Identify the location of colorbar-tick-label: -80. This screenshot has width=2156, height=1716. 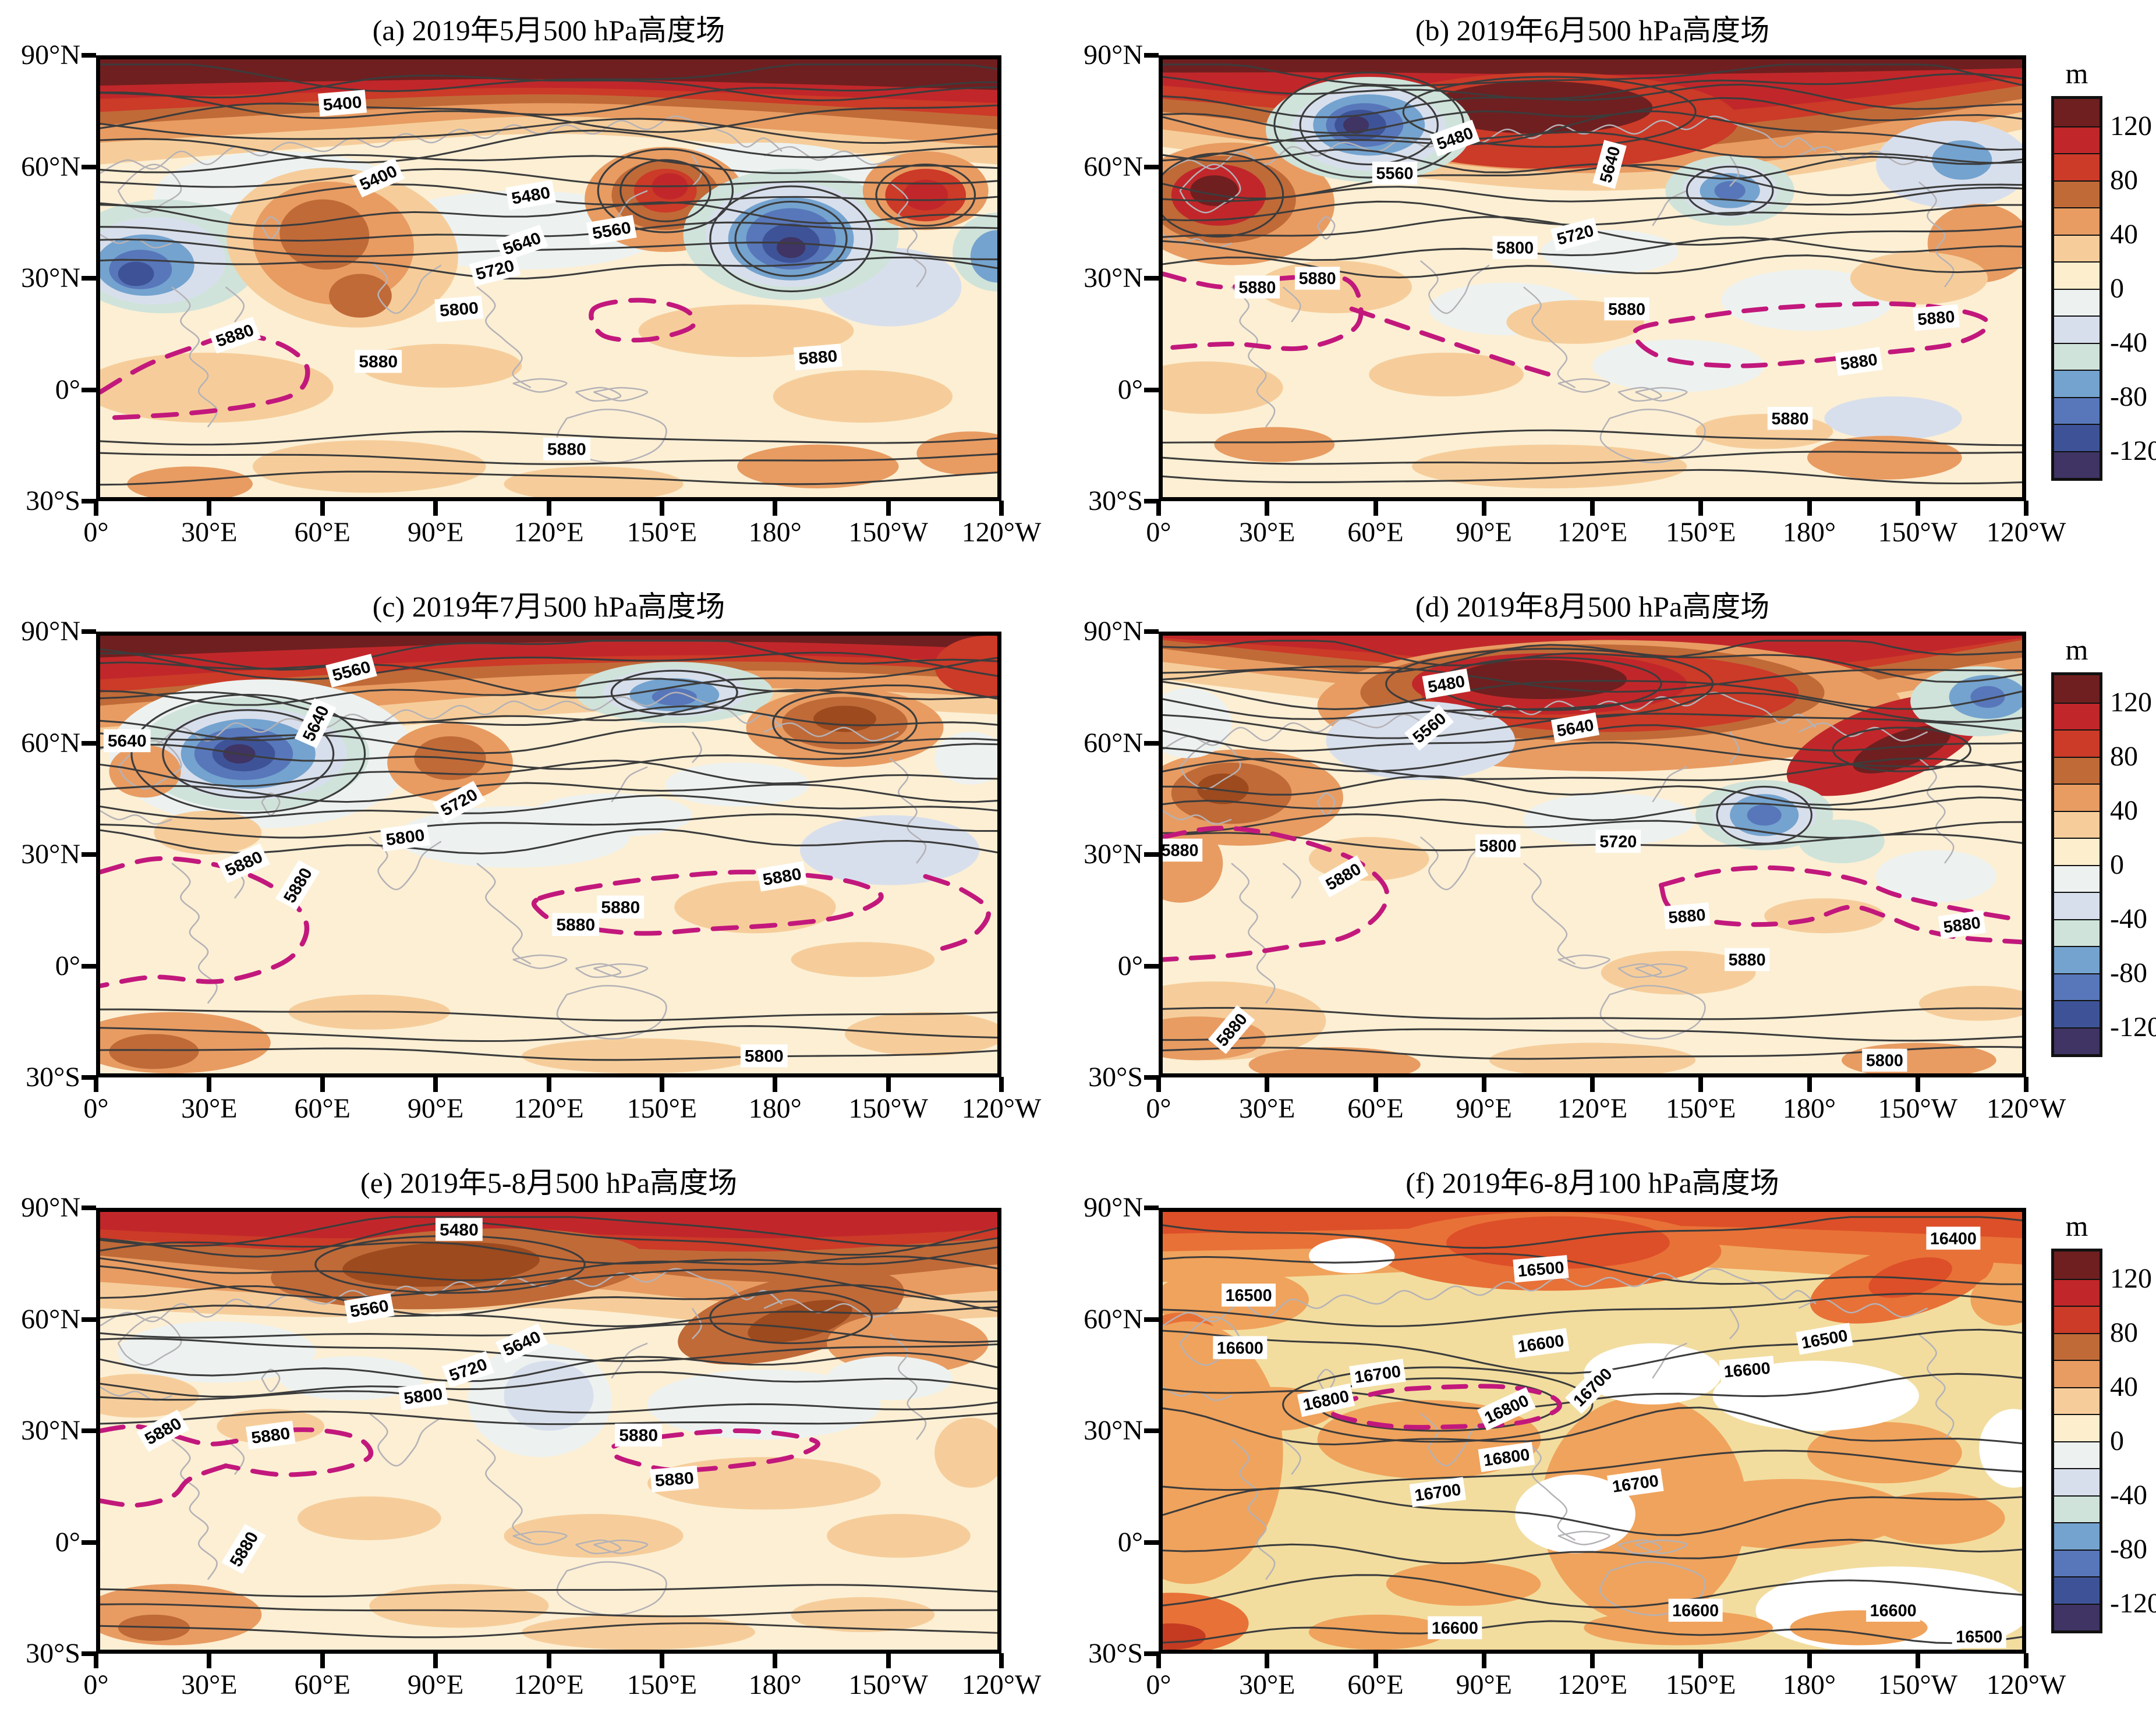
(2128, 972).